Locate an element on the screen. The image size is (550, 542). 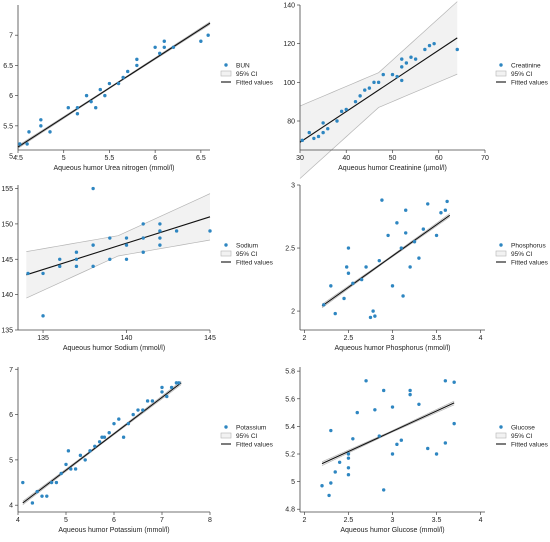
x-tick-label-glucose: 2.5 is located at coordinates (349, 520).